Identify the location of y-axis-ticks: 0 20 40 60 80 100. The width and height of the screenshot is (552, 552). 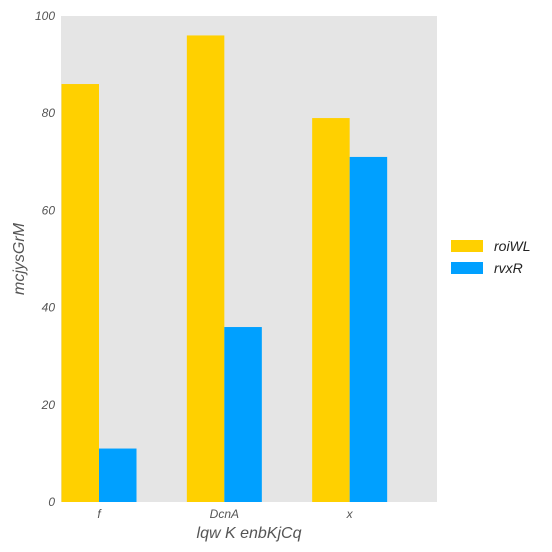
(45, 259).